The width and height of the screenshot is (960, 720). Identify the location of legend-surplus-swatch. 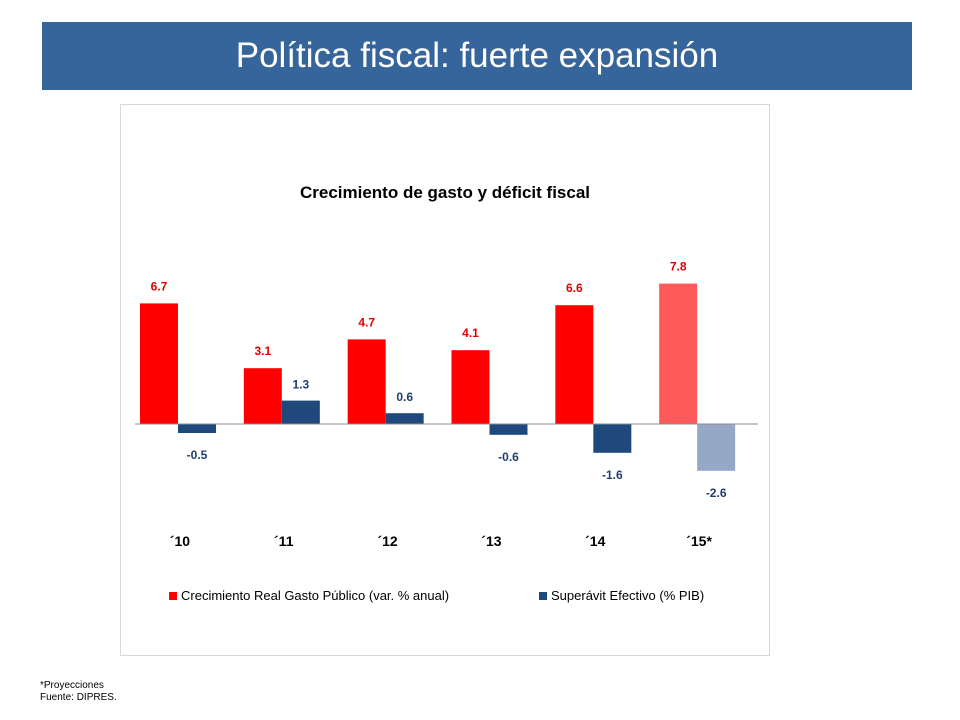
(543, 596).